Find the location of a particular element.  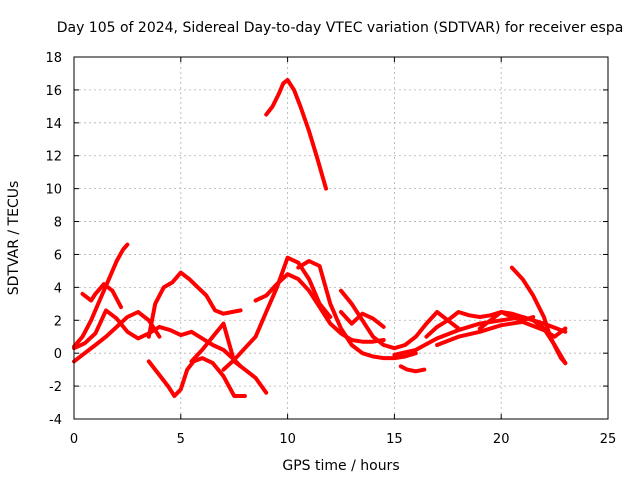

x-tick-label: 5 is located at coordinates (181, 439).